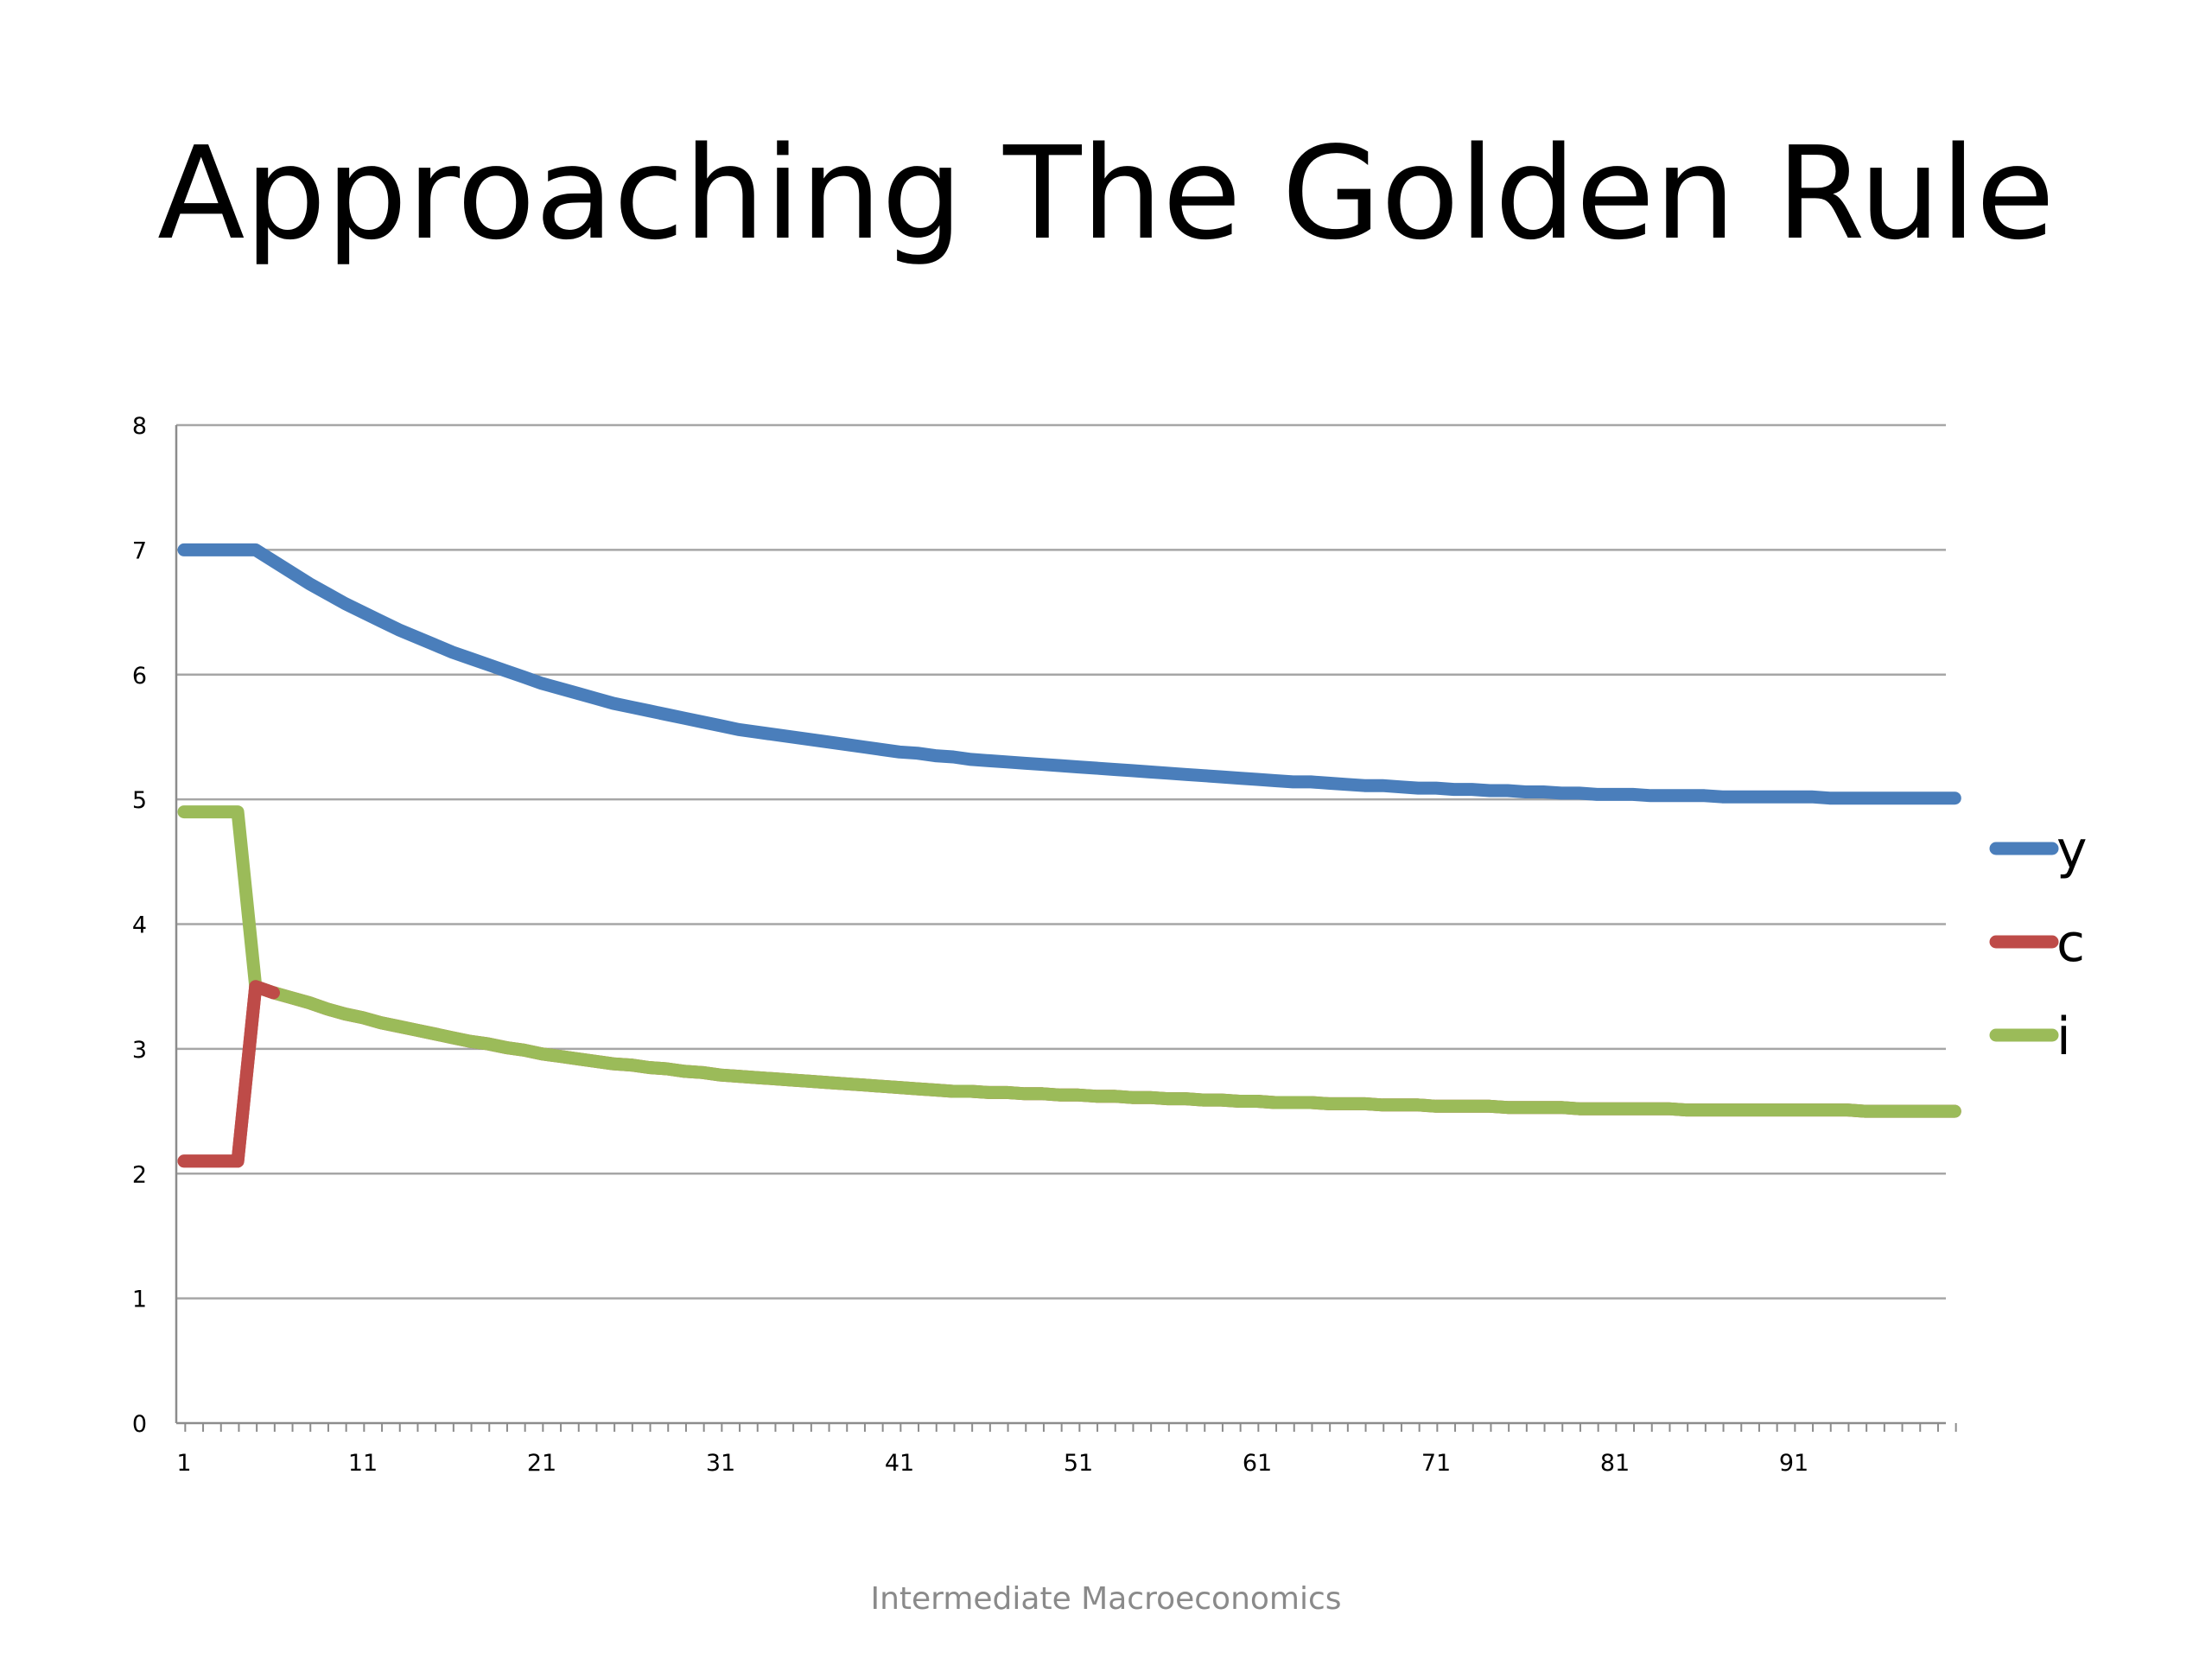  I want to click on y-tick-label: 3, so click(139, 1050).